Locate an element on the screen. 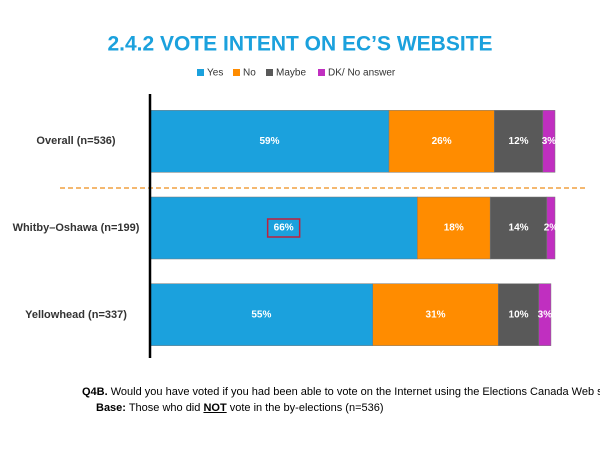 The image size is (600, 450). value-label: 2% is located at coordinates (551, 228).